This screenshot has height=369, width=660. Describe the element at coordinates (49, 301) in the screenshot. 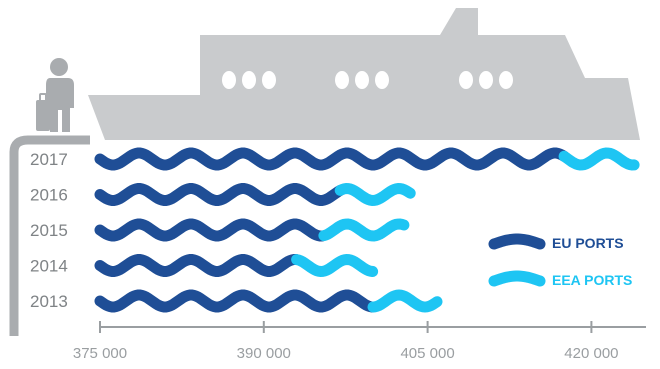

I see `year-label-2013: 2013` at that location.